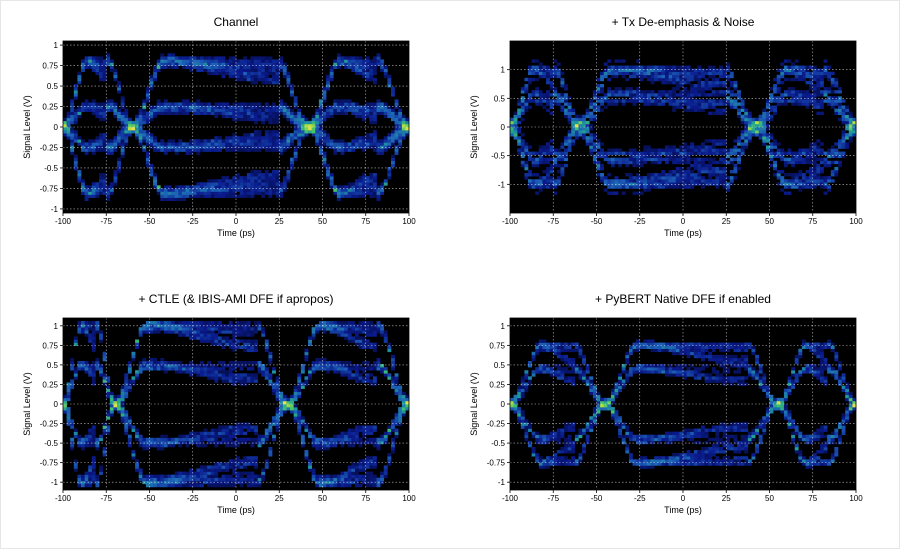  What do you see at coordinates (49, 188) in the screenshot?
I see `y-tick-label: -0.75` at bounding box center [49, 188].